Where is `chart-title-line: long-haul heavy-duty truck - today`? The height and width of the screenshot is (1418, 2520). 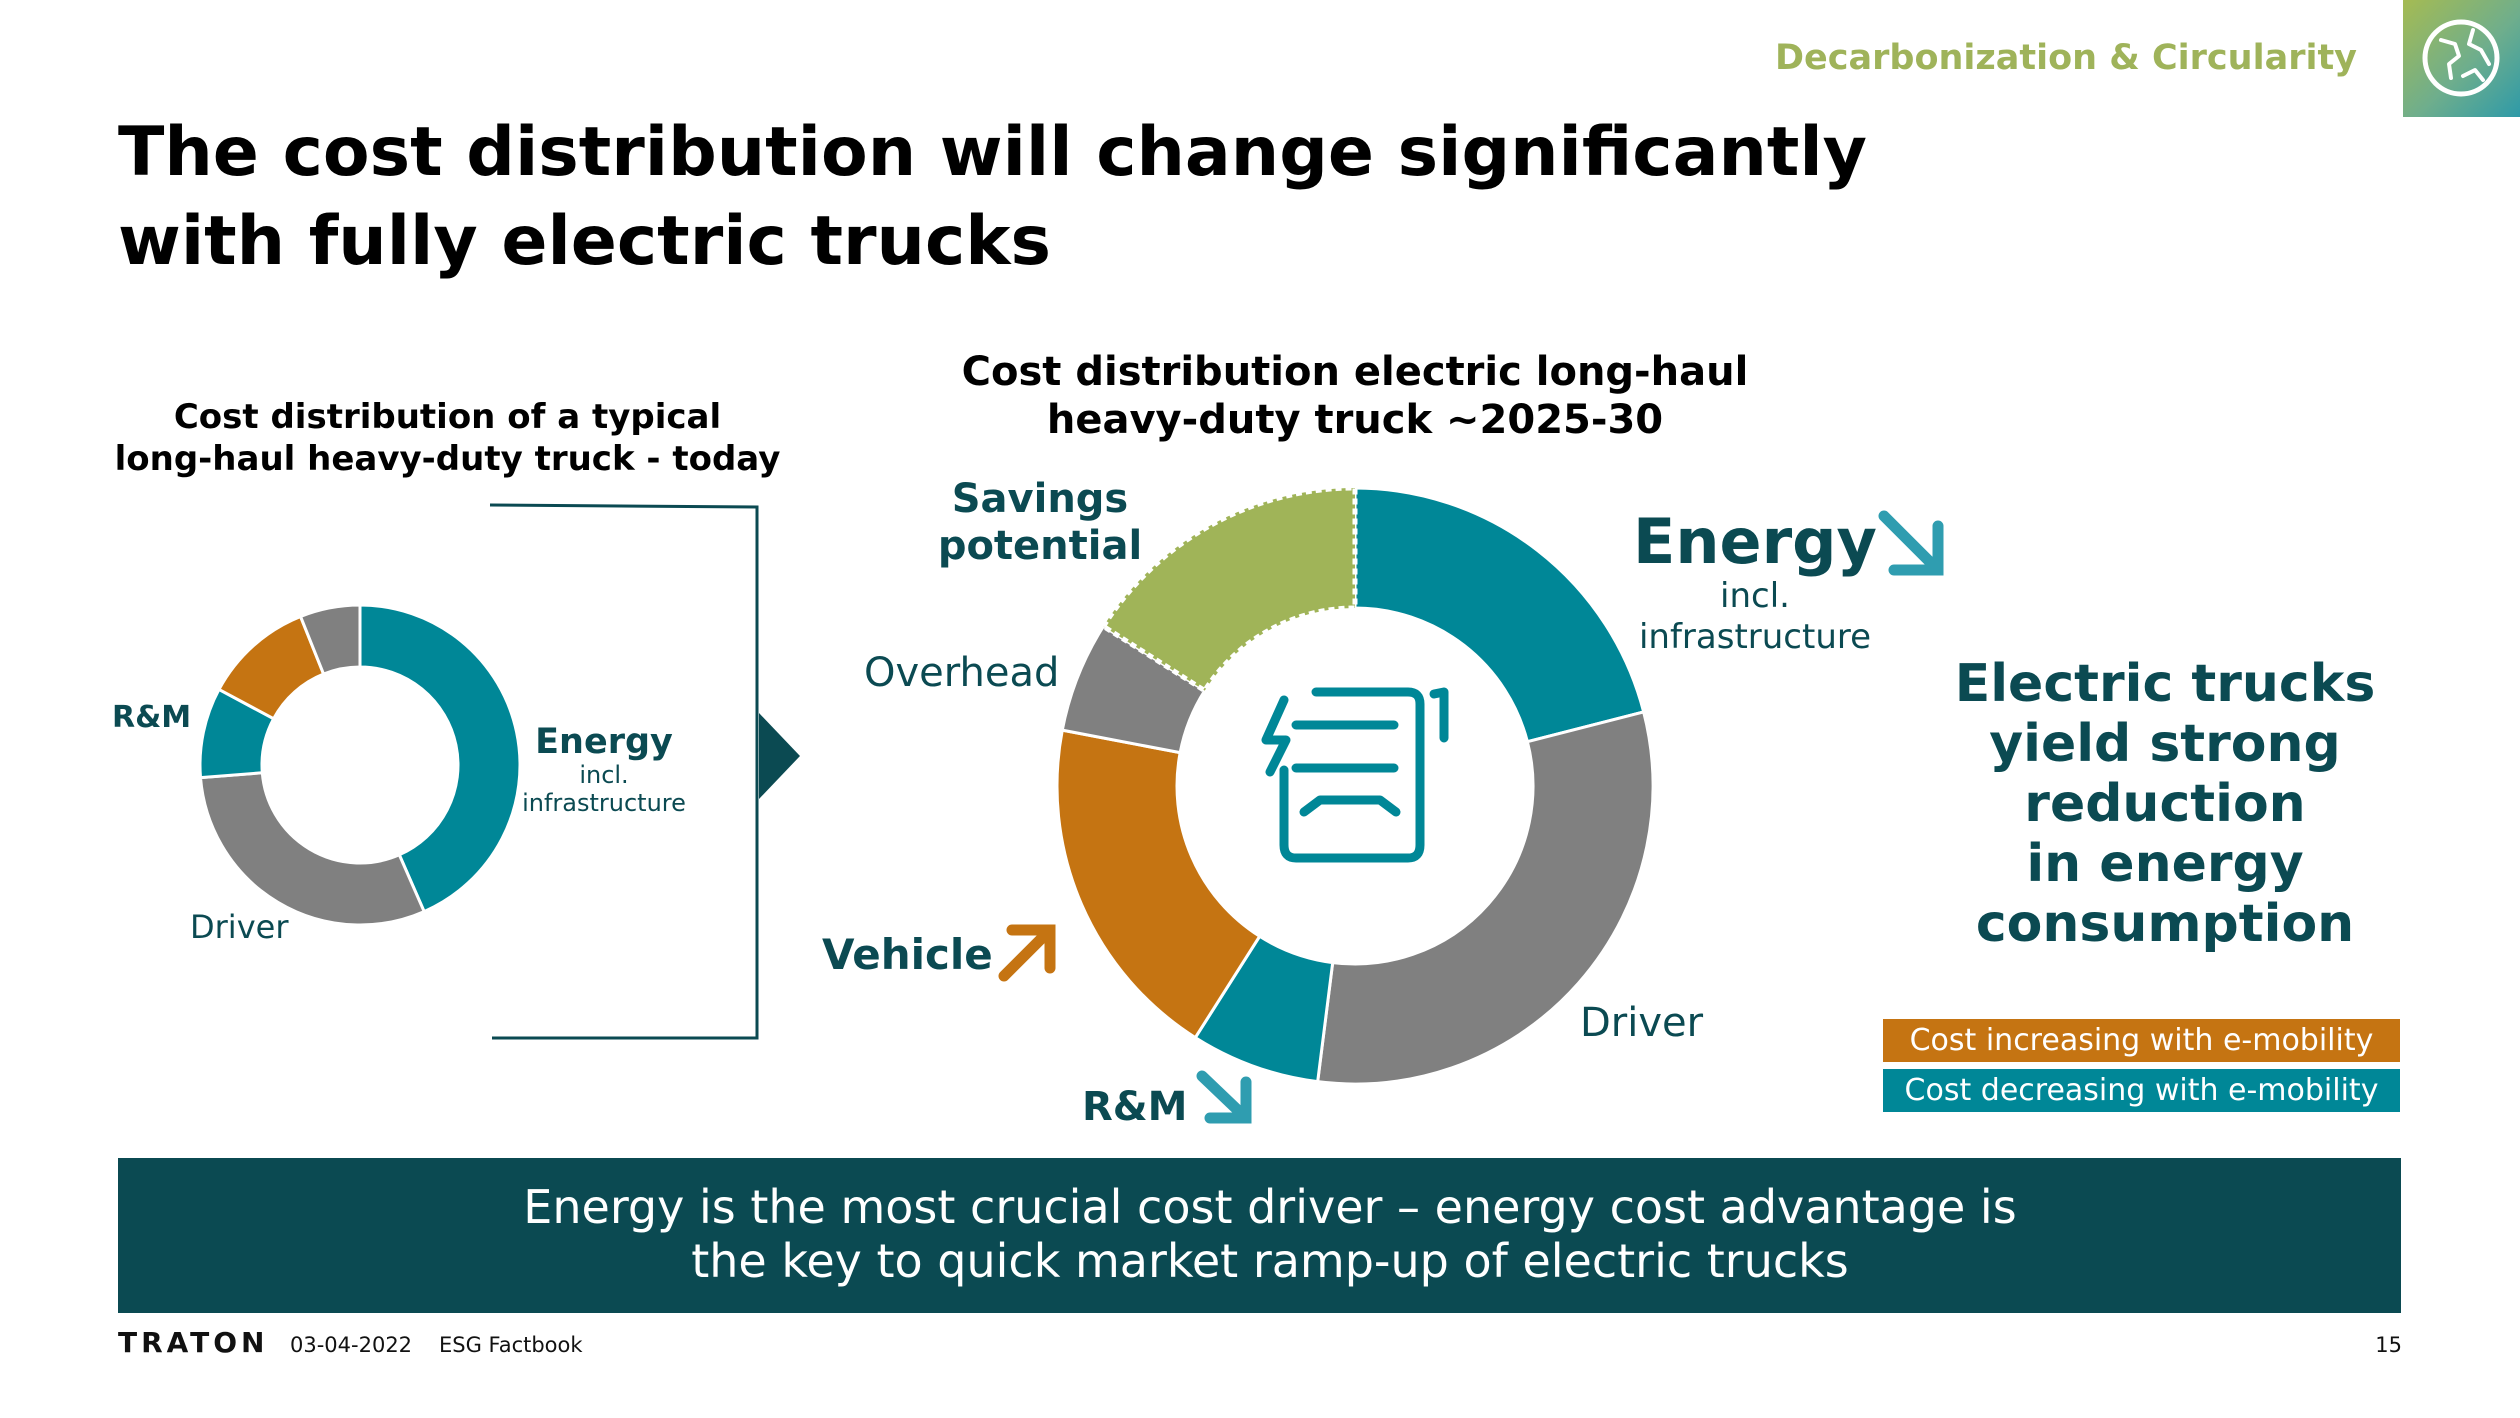
chart-title-line: long-haul heavy-duty truck - today is located at coordinates (447, 459).